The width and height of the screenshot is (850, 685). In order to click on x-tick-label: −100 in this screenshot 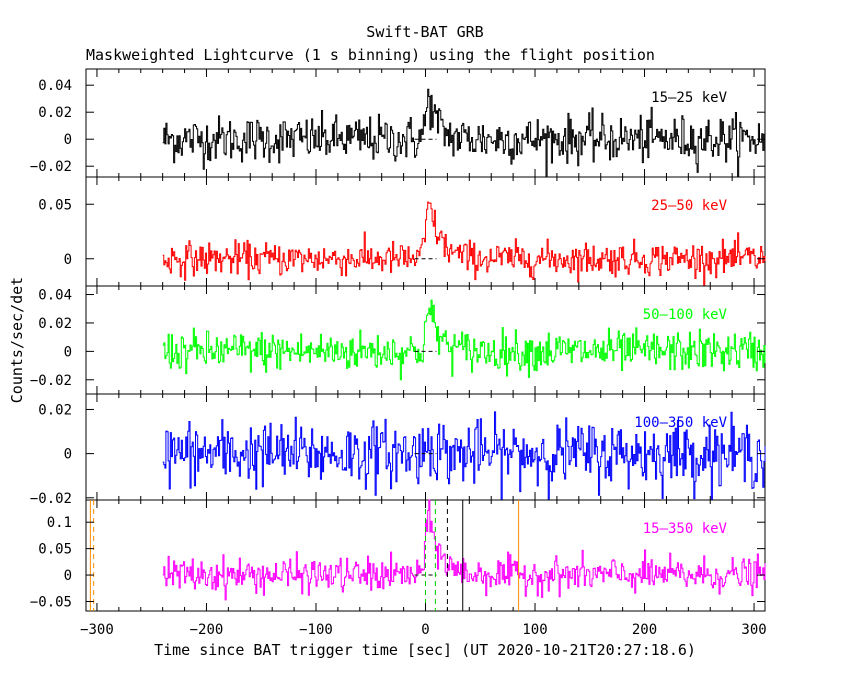, I will do `click(316, 630)`.